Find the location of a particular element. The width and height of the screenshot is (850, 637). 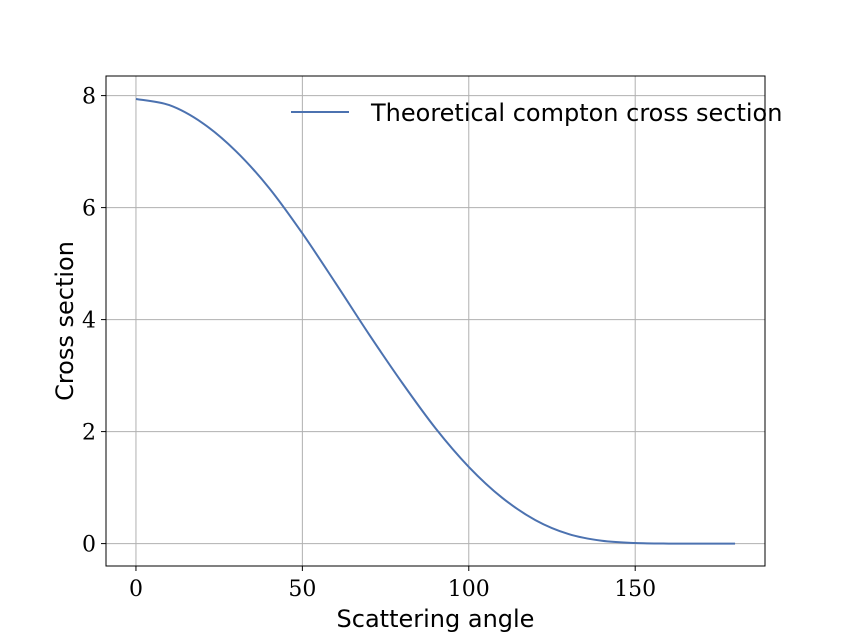

x-tick-label: 100 is located at coordinates (469, 589).